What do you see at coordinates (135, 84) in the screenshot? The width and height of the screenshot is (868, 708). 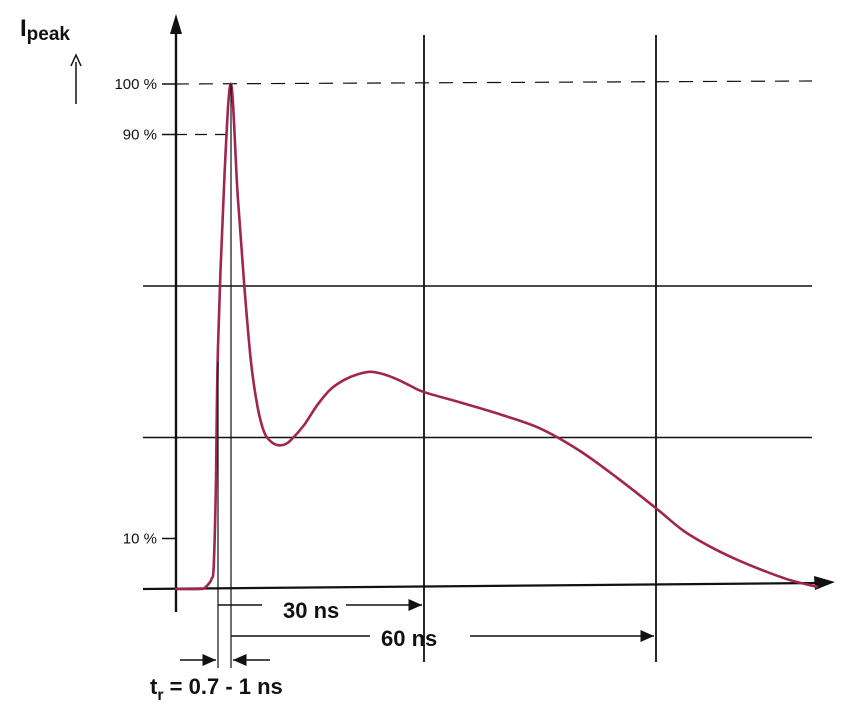 I see `y-tick-label: 100 %` at bounding box center [135, 84].